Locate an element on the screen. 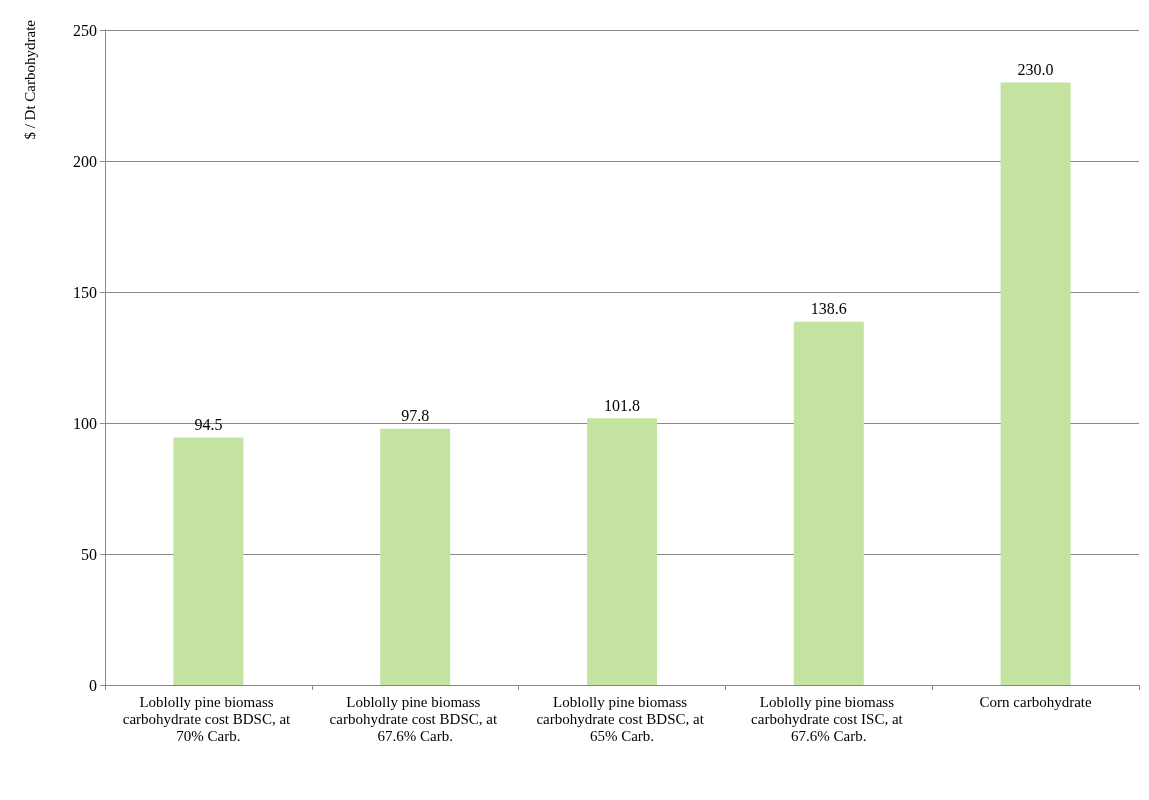 The image size is (1149, 800). x-tick-label: Loblolly pine biomass carbohydrate cost BDSC, at 70% Carb. is located at coordinates (208, 718).